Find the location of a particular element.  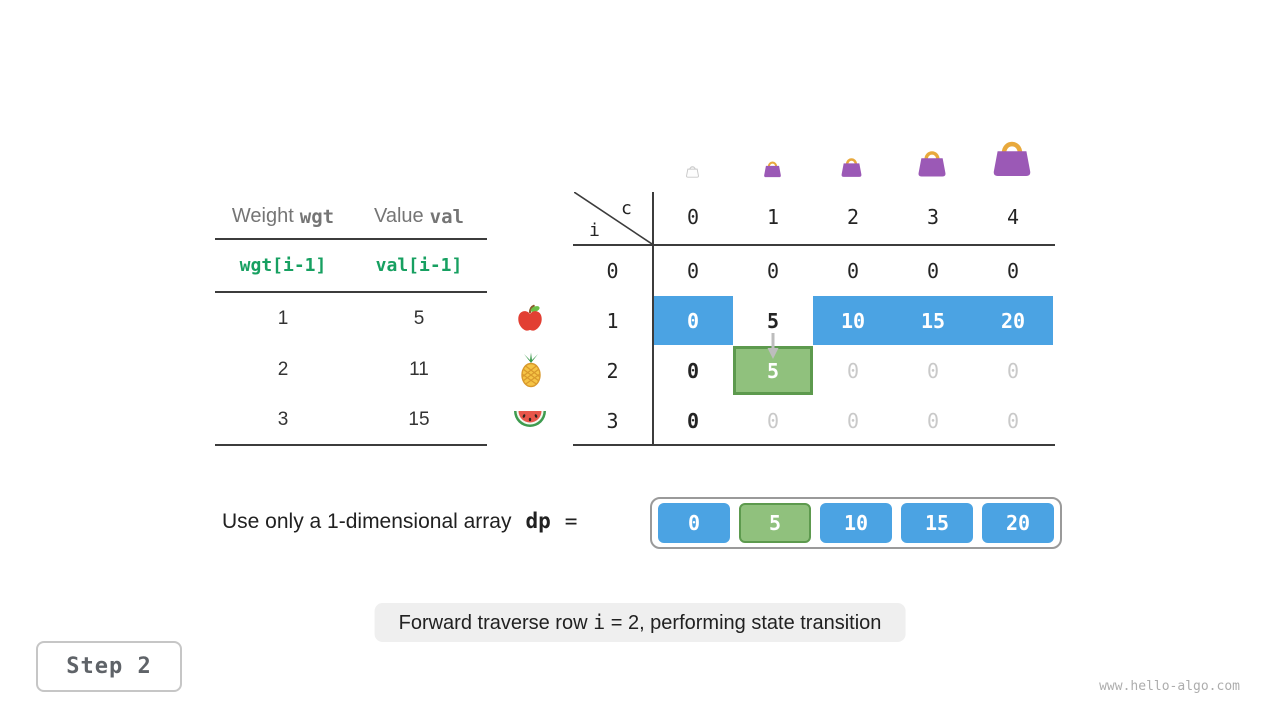

dp-col-header: 3 is located at coordinates (933, 217).